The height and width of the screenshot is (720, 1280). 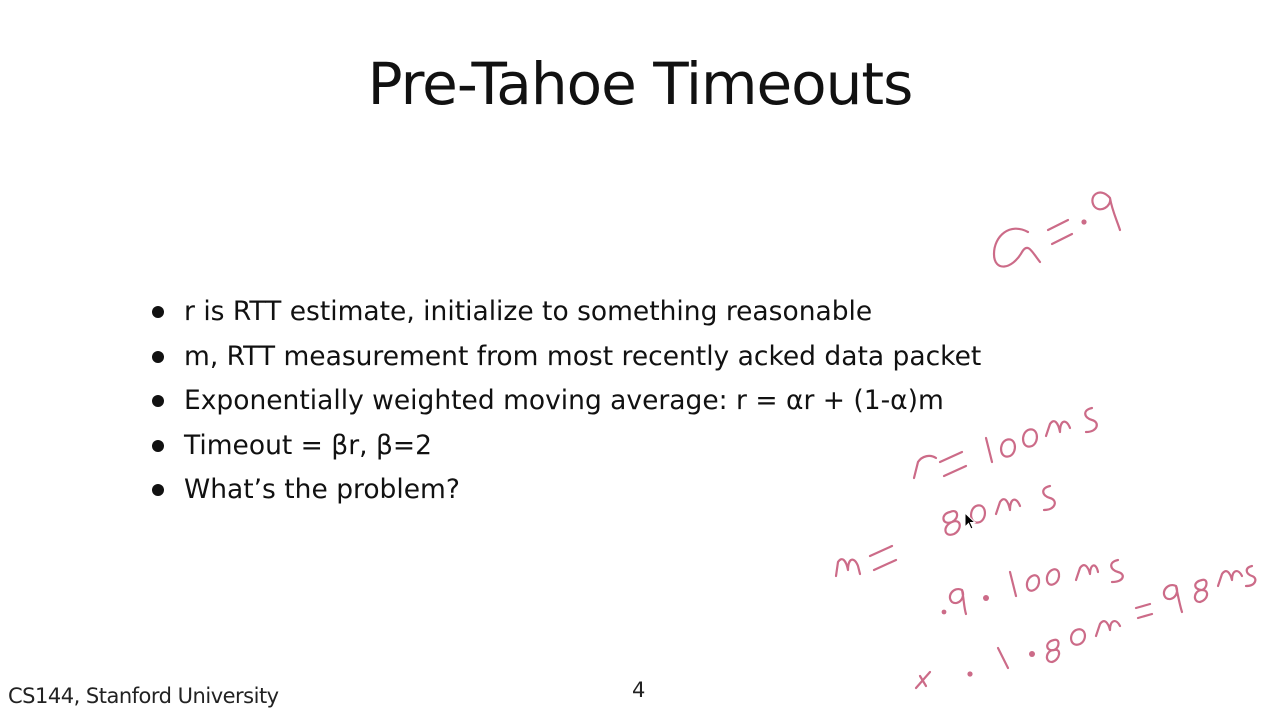 What do you see at coordinates (1057, 229) in the screenshot?
I see `handwritten-alpha-equals-note` at bounding box center [1057, 229].